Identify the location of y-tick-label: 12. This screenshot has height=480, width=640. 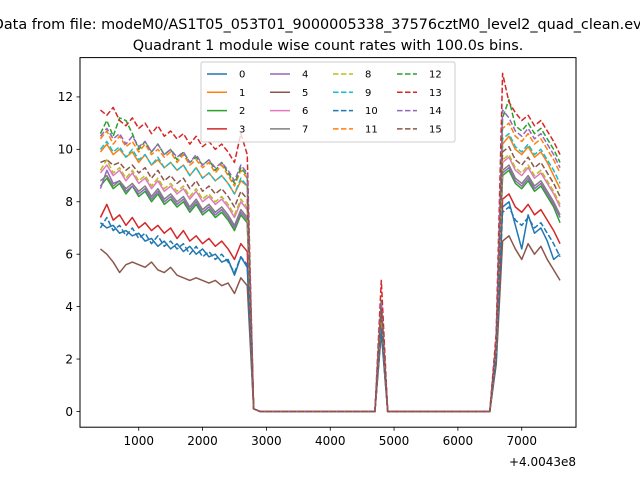
(65, 97).